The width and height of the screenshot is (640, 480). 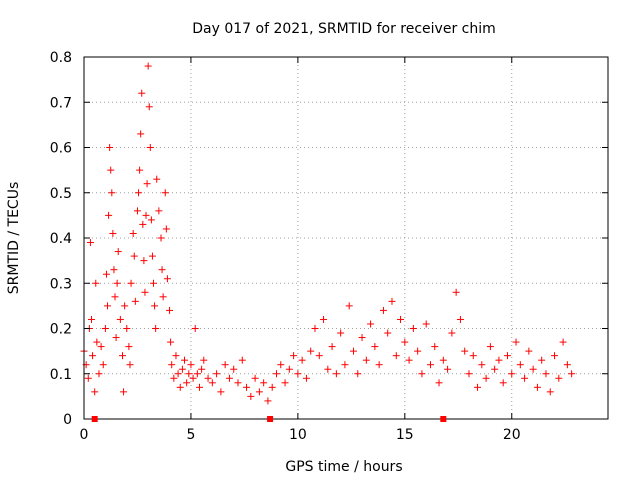 What do you see at coordinates (61, 375) in the screenshot?
I see `y-tick-label: 0.1` at bounding box center [61, 375].